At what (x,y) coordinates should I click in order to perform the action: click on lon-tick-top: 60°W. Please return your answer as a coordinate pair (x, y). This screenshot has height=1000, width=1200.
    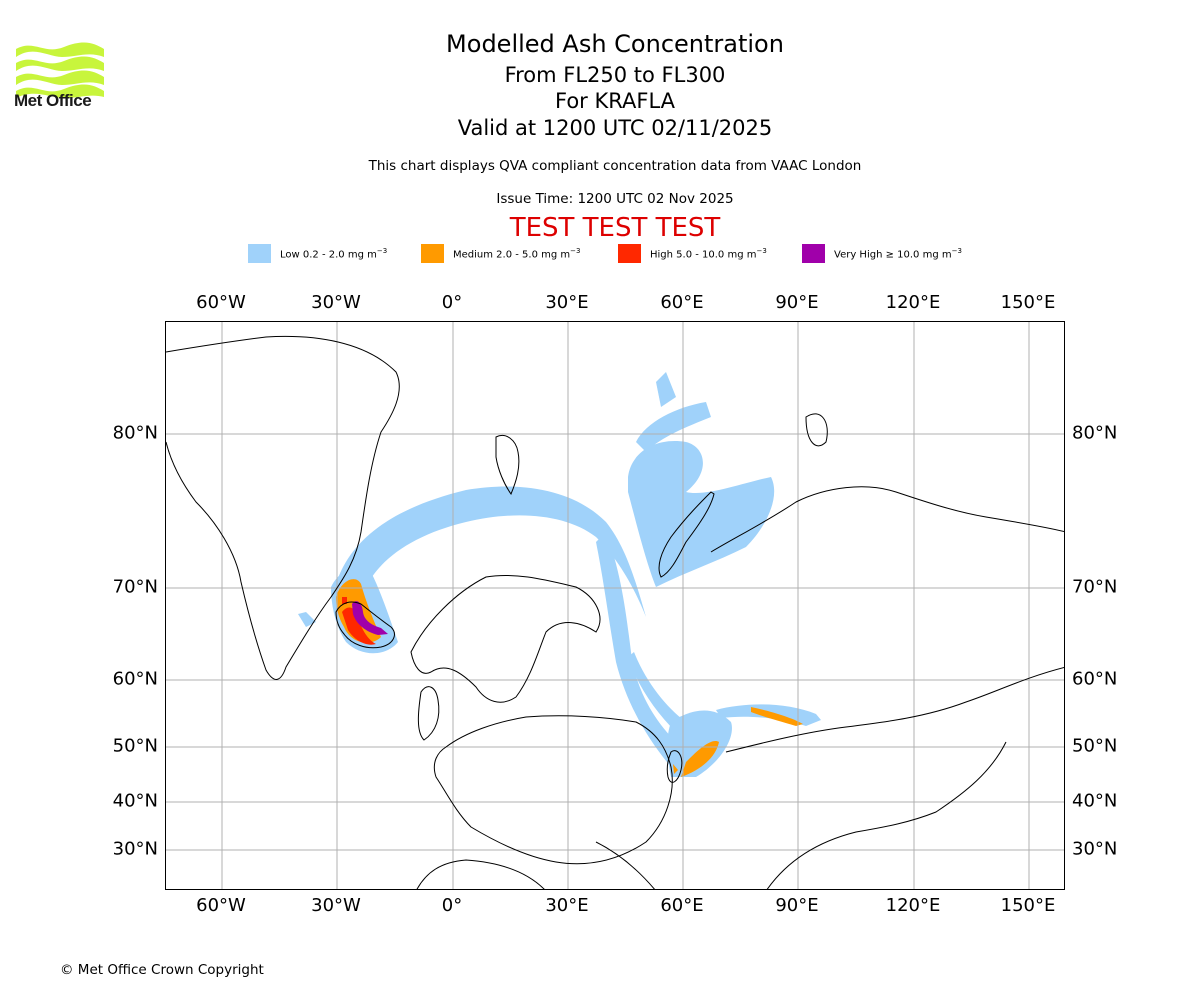
    Looking at the image, I should click on (221, 302).